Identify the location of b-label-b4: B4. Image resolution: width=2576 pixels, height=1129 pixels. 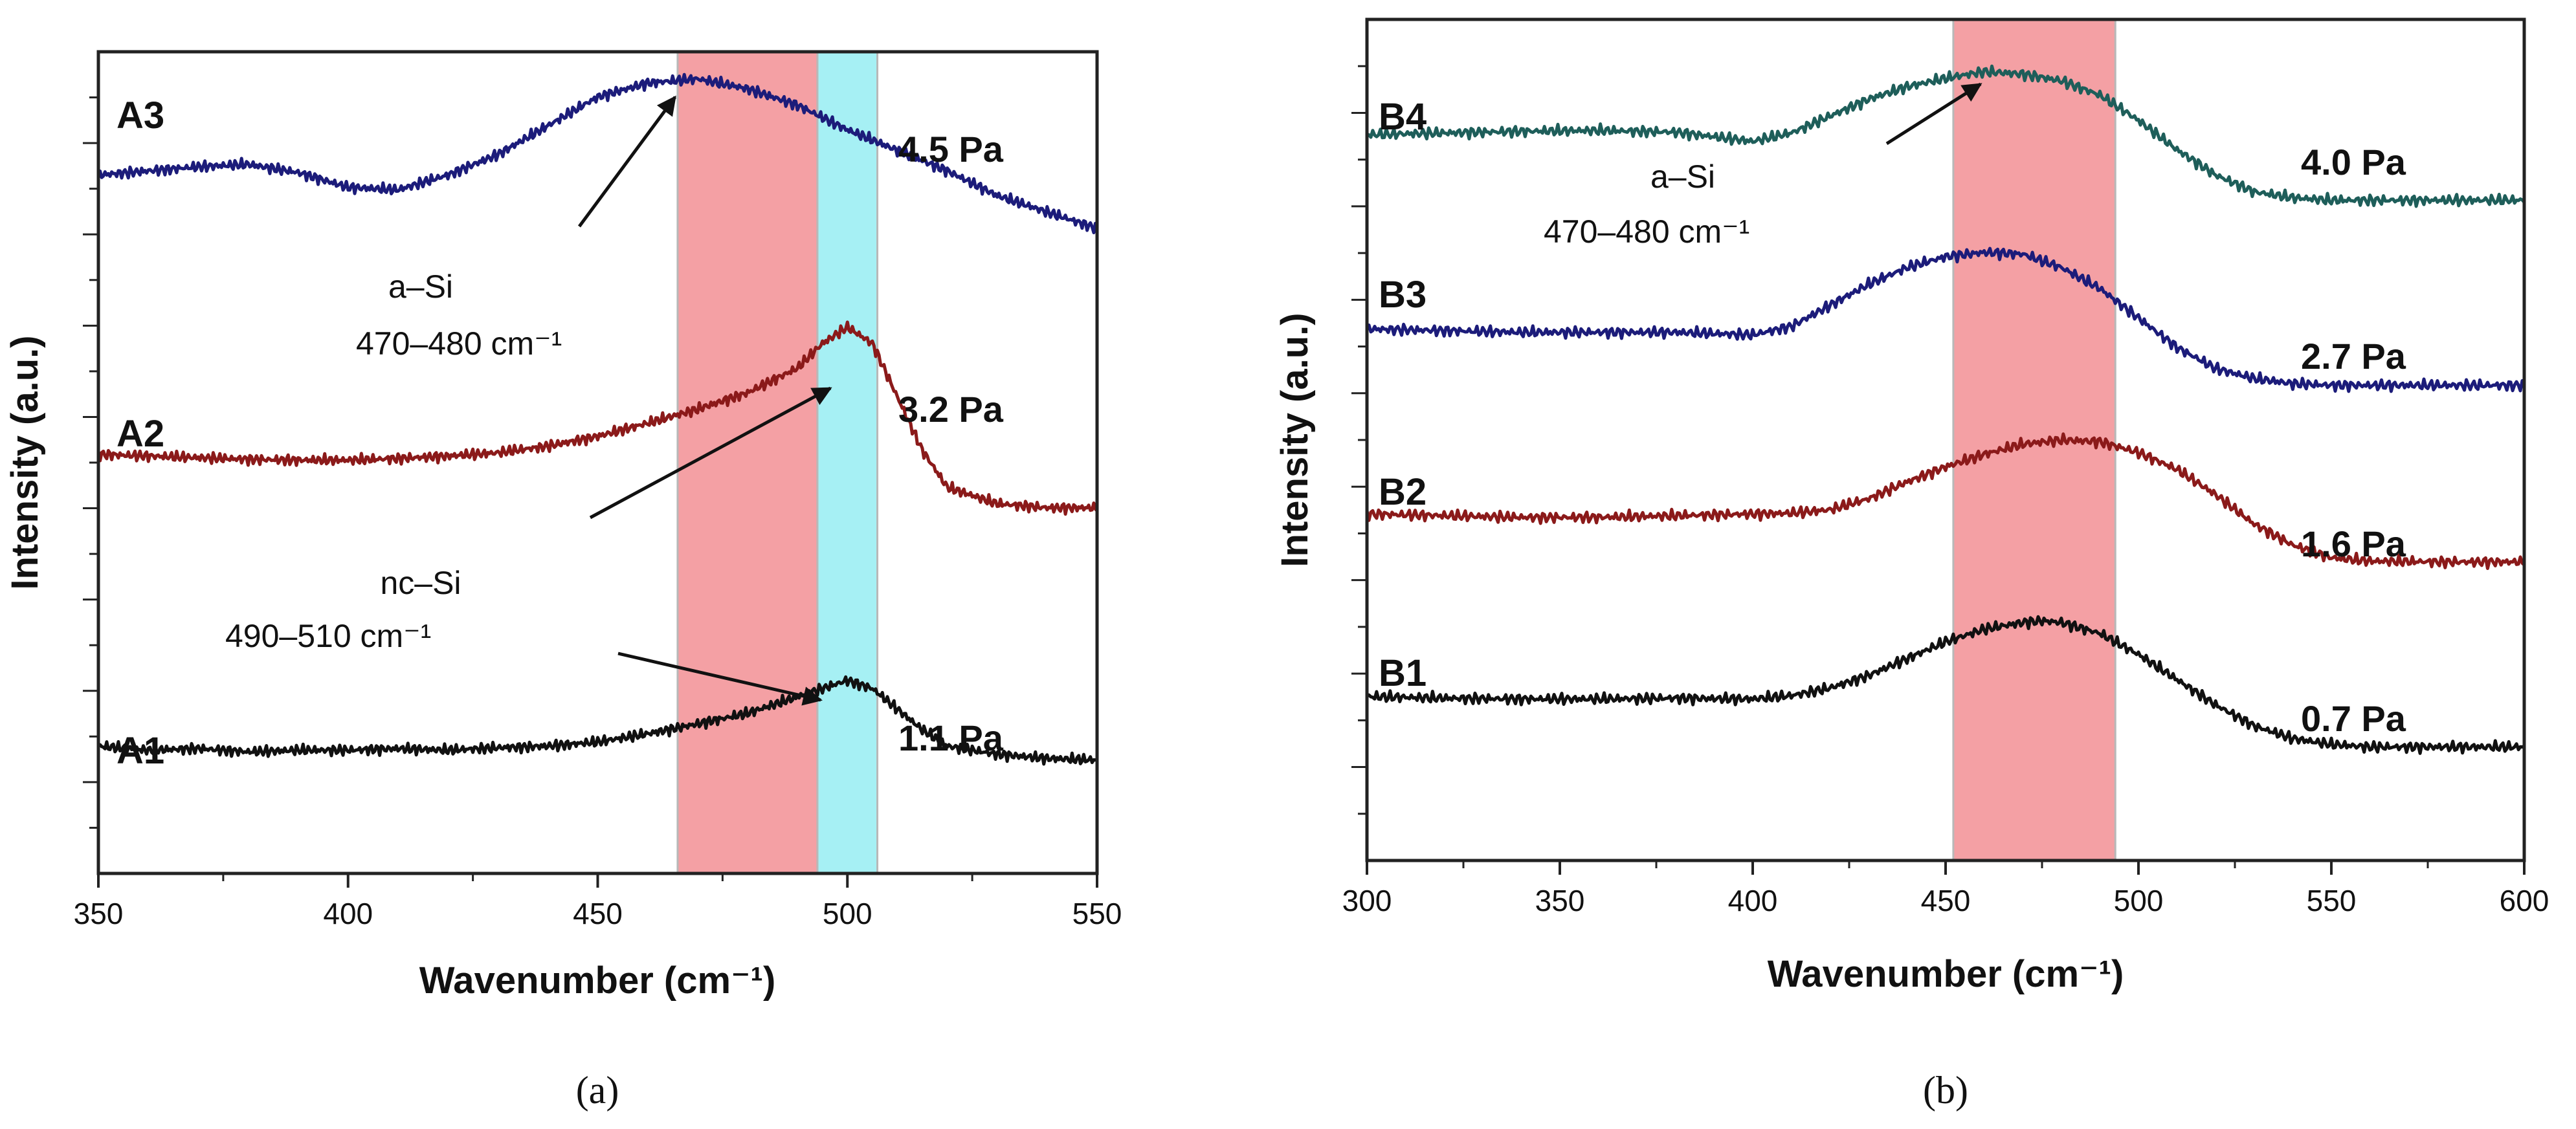
(1403, 117).